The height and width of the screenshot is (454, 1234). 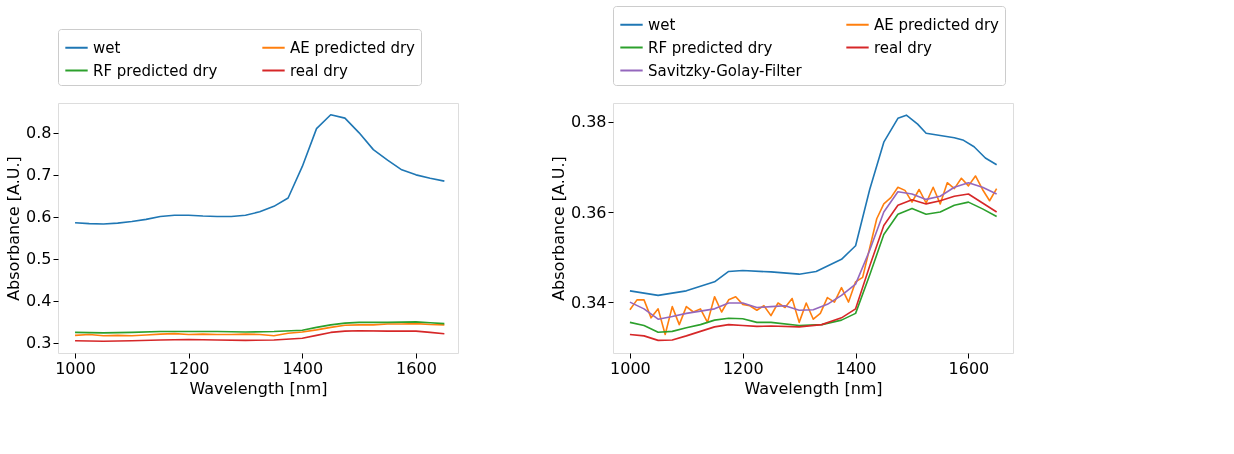 What do you see at coordinates (588, 302) in the screenshot?
I see `y-tick-label: 0.34` at bounding box center [588, 302].